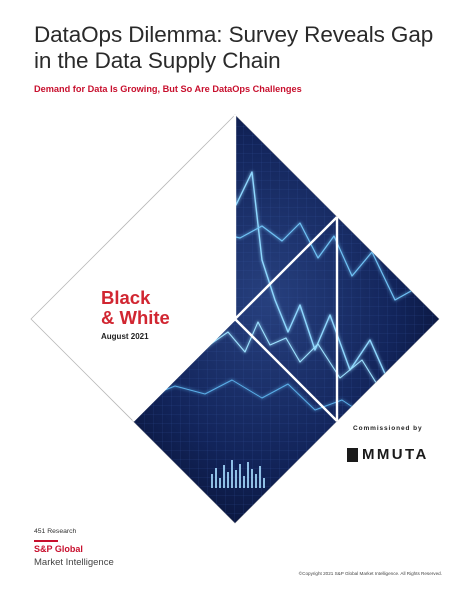 This screenshot has width=469, height=600. I want to click on research-label: 451 Research, so click(55, 531).